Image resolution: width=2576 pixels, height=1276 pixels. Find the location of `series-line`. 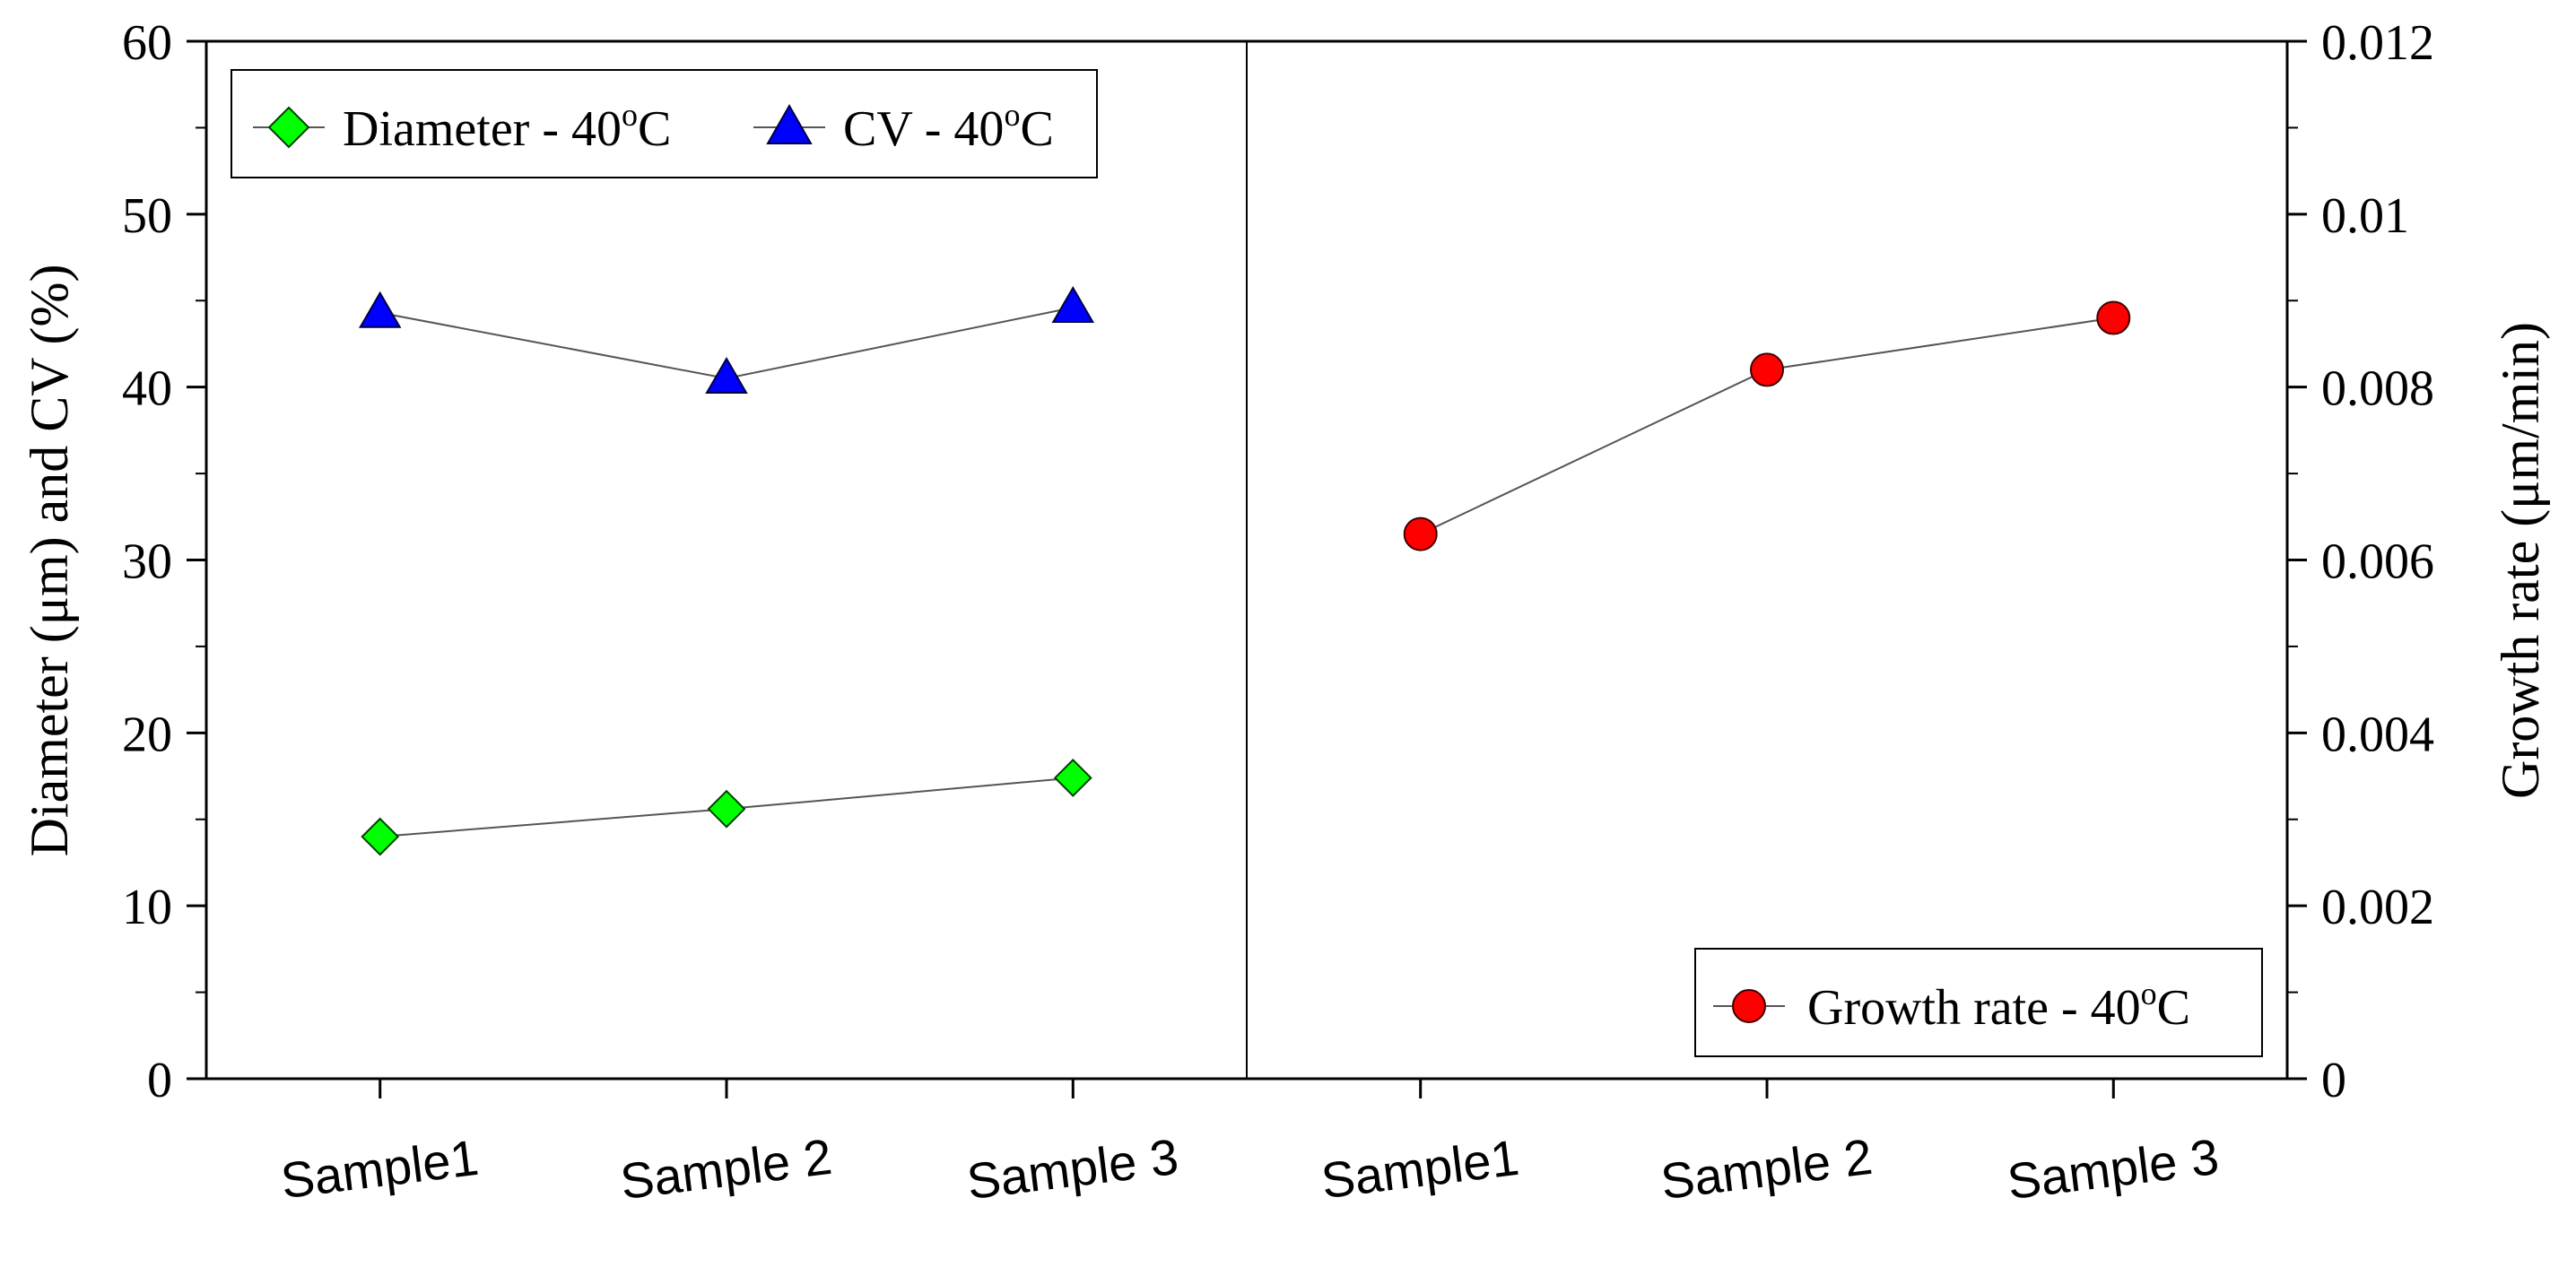

series-line is located at coordinates (1767, 426).